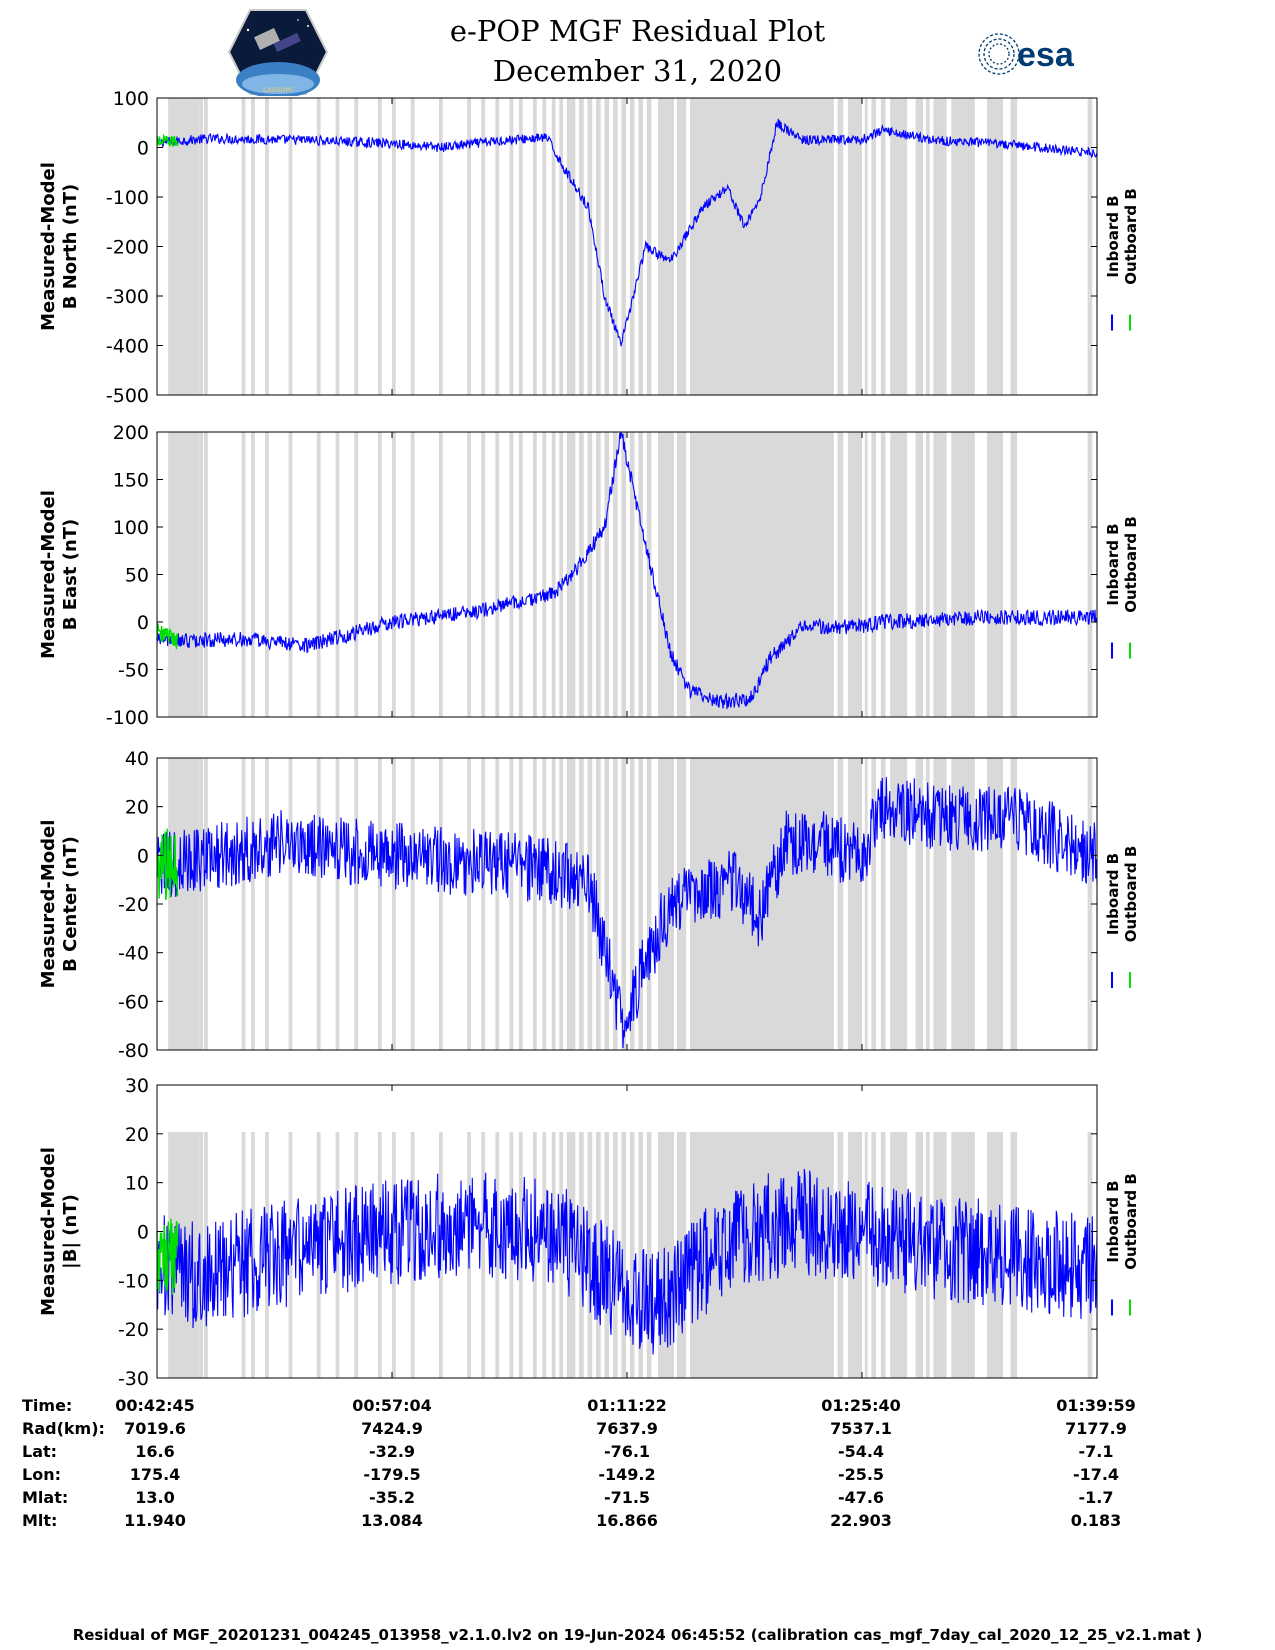 This screenshot has height=1650, width=1275. I want to click on y-tick-label: 50, so click(137, 576).